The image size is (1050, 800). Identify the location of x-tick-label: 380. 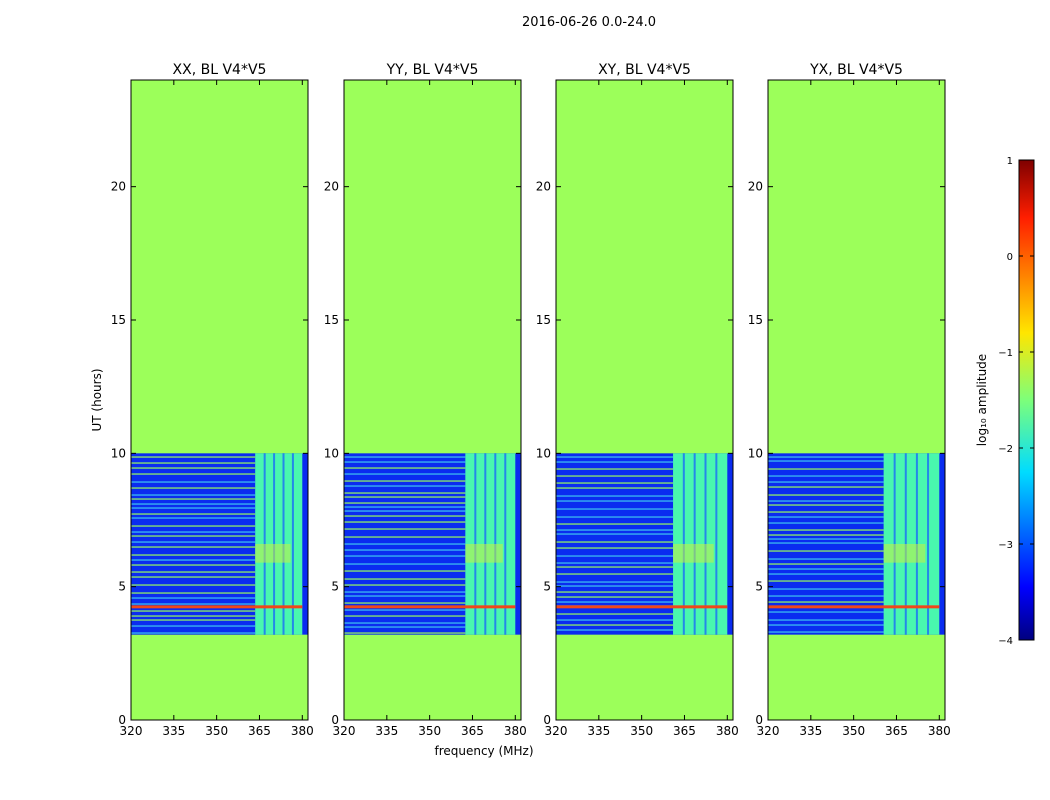
(302, 731).